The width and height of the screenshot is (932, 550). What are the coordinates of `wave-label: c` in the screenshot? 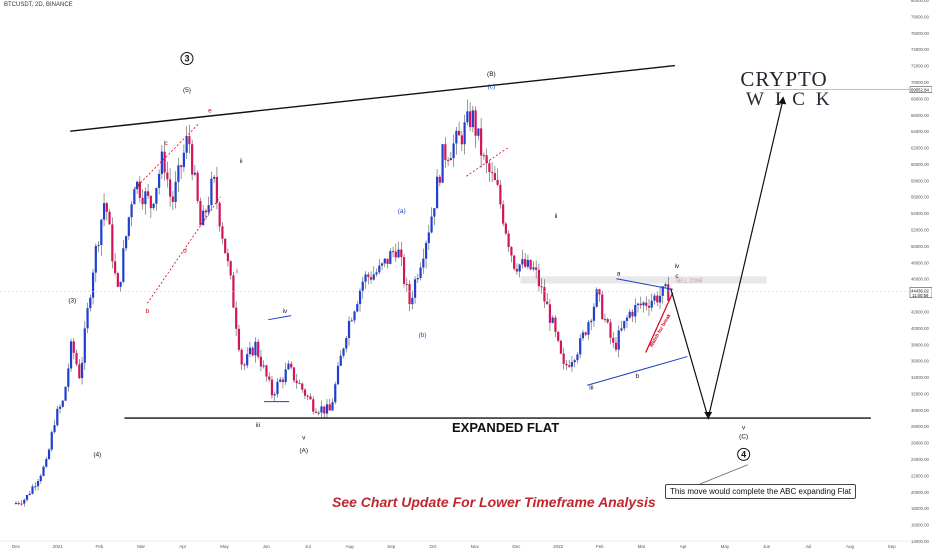 It's located at (166, 143).